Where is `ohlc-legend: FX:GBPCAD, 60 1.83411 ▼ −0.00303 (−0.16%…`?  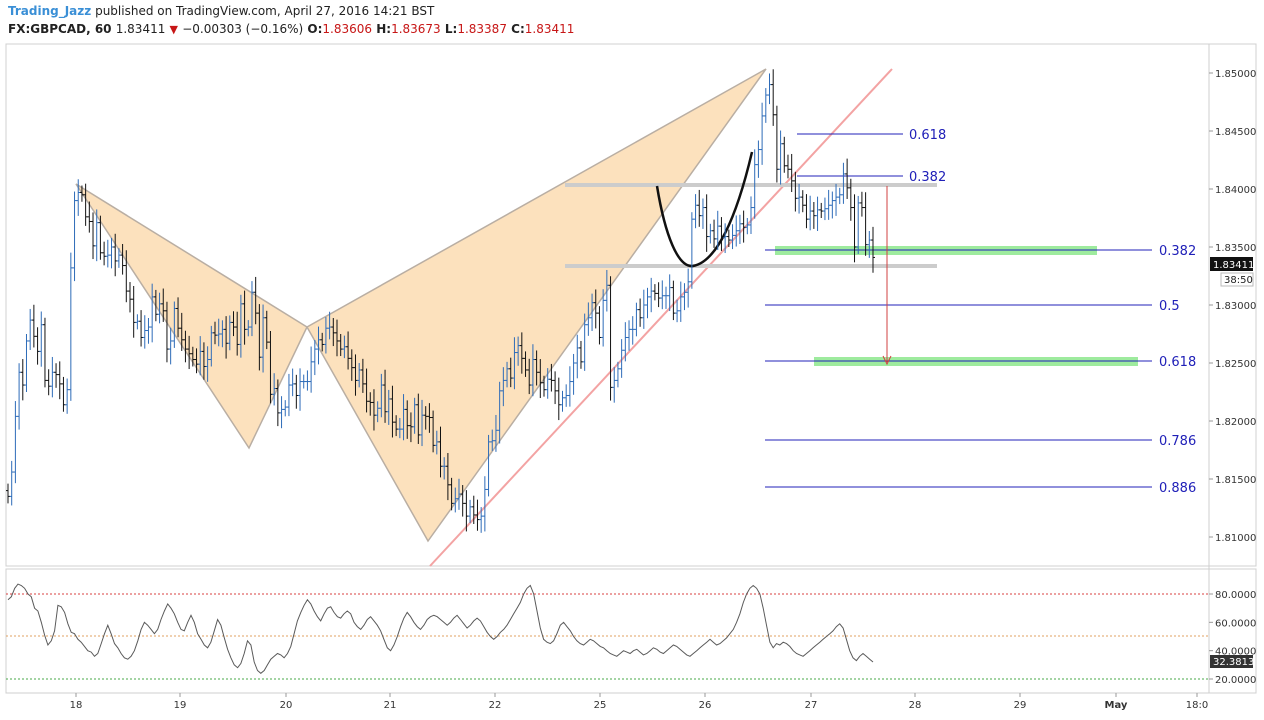 ohlc-legend: FX:GBPCAD, 60 1.83411 ▼ −0.00303 (−0.16%… is located at coordinates (291, 29).